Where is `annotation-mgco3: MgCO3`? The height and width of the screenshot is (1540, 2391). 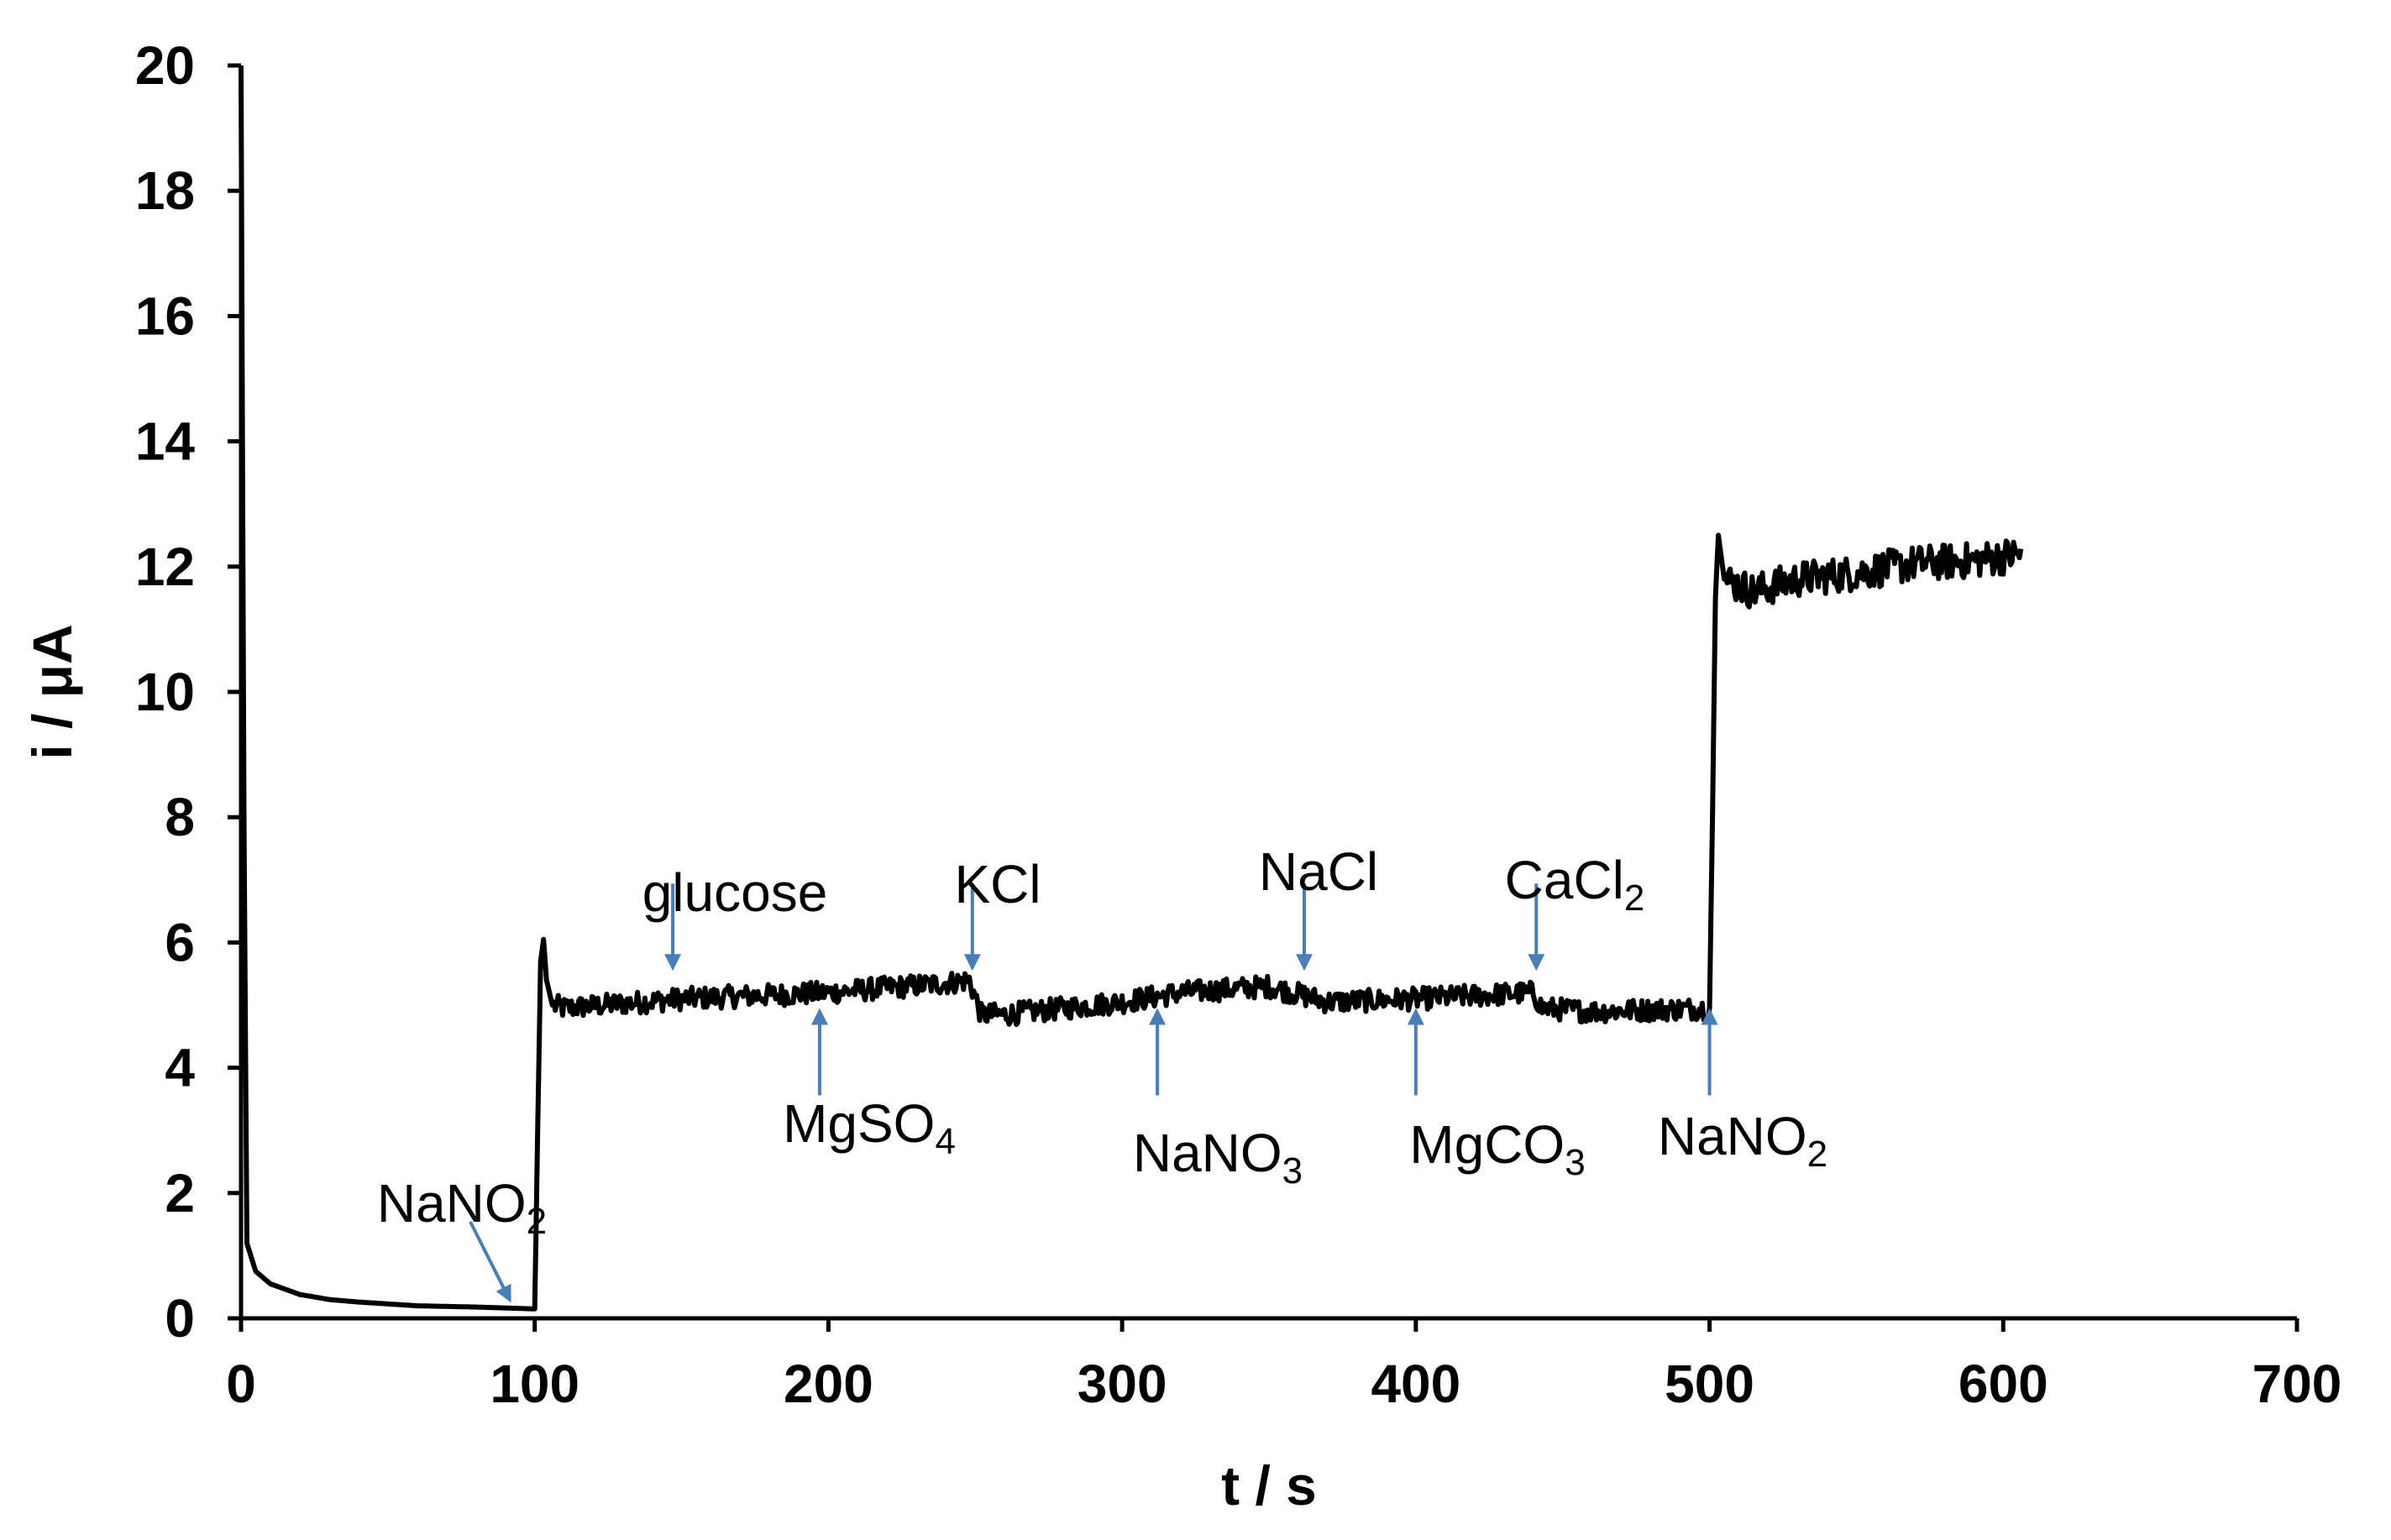
annotation-mgco3: MgCO3 is located at coordinates (1496, 1095).